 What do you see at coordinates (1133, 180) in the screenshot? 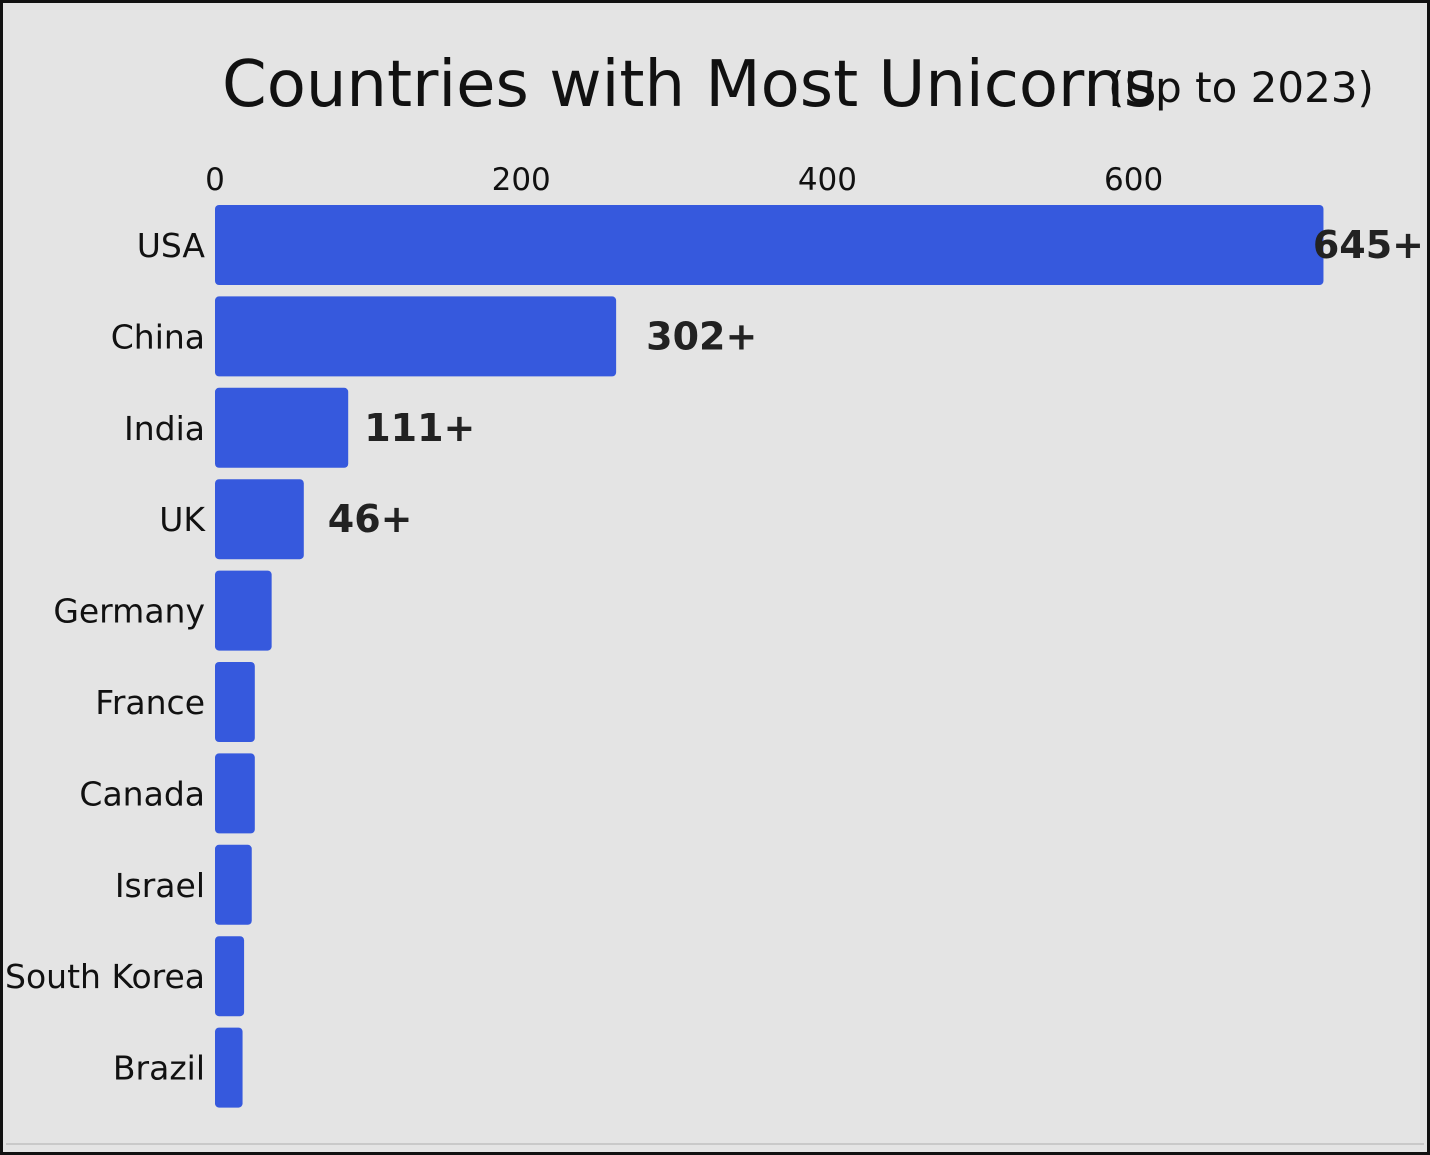
I see `x-tick-label: 600` at bounding box center [1133, 180].